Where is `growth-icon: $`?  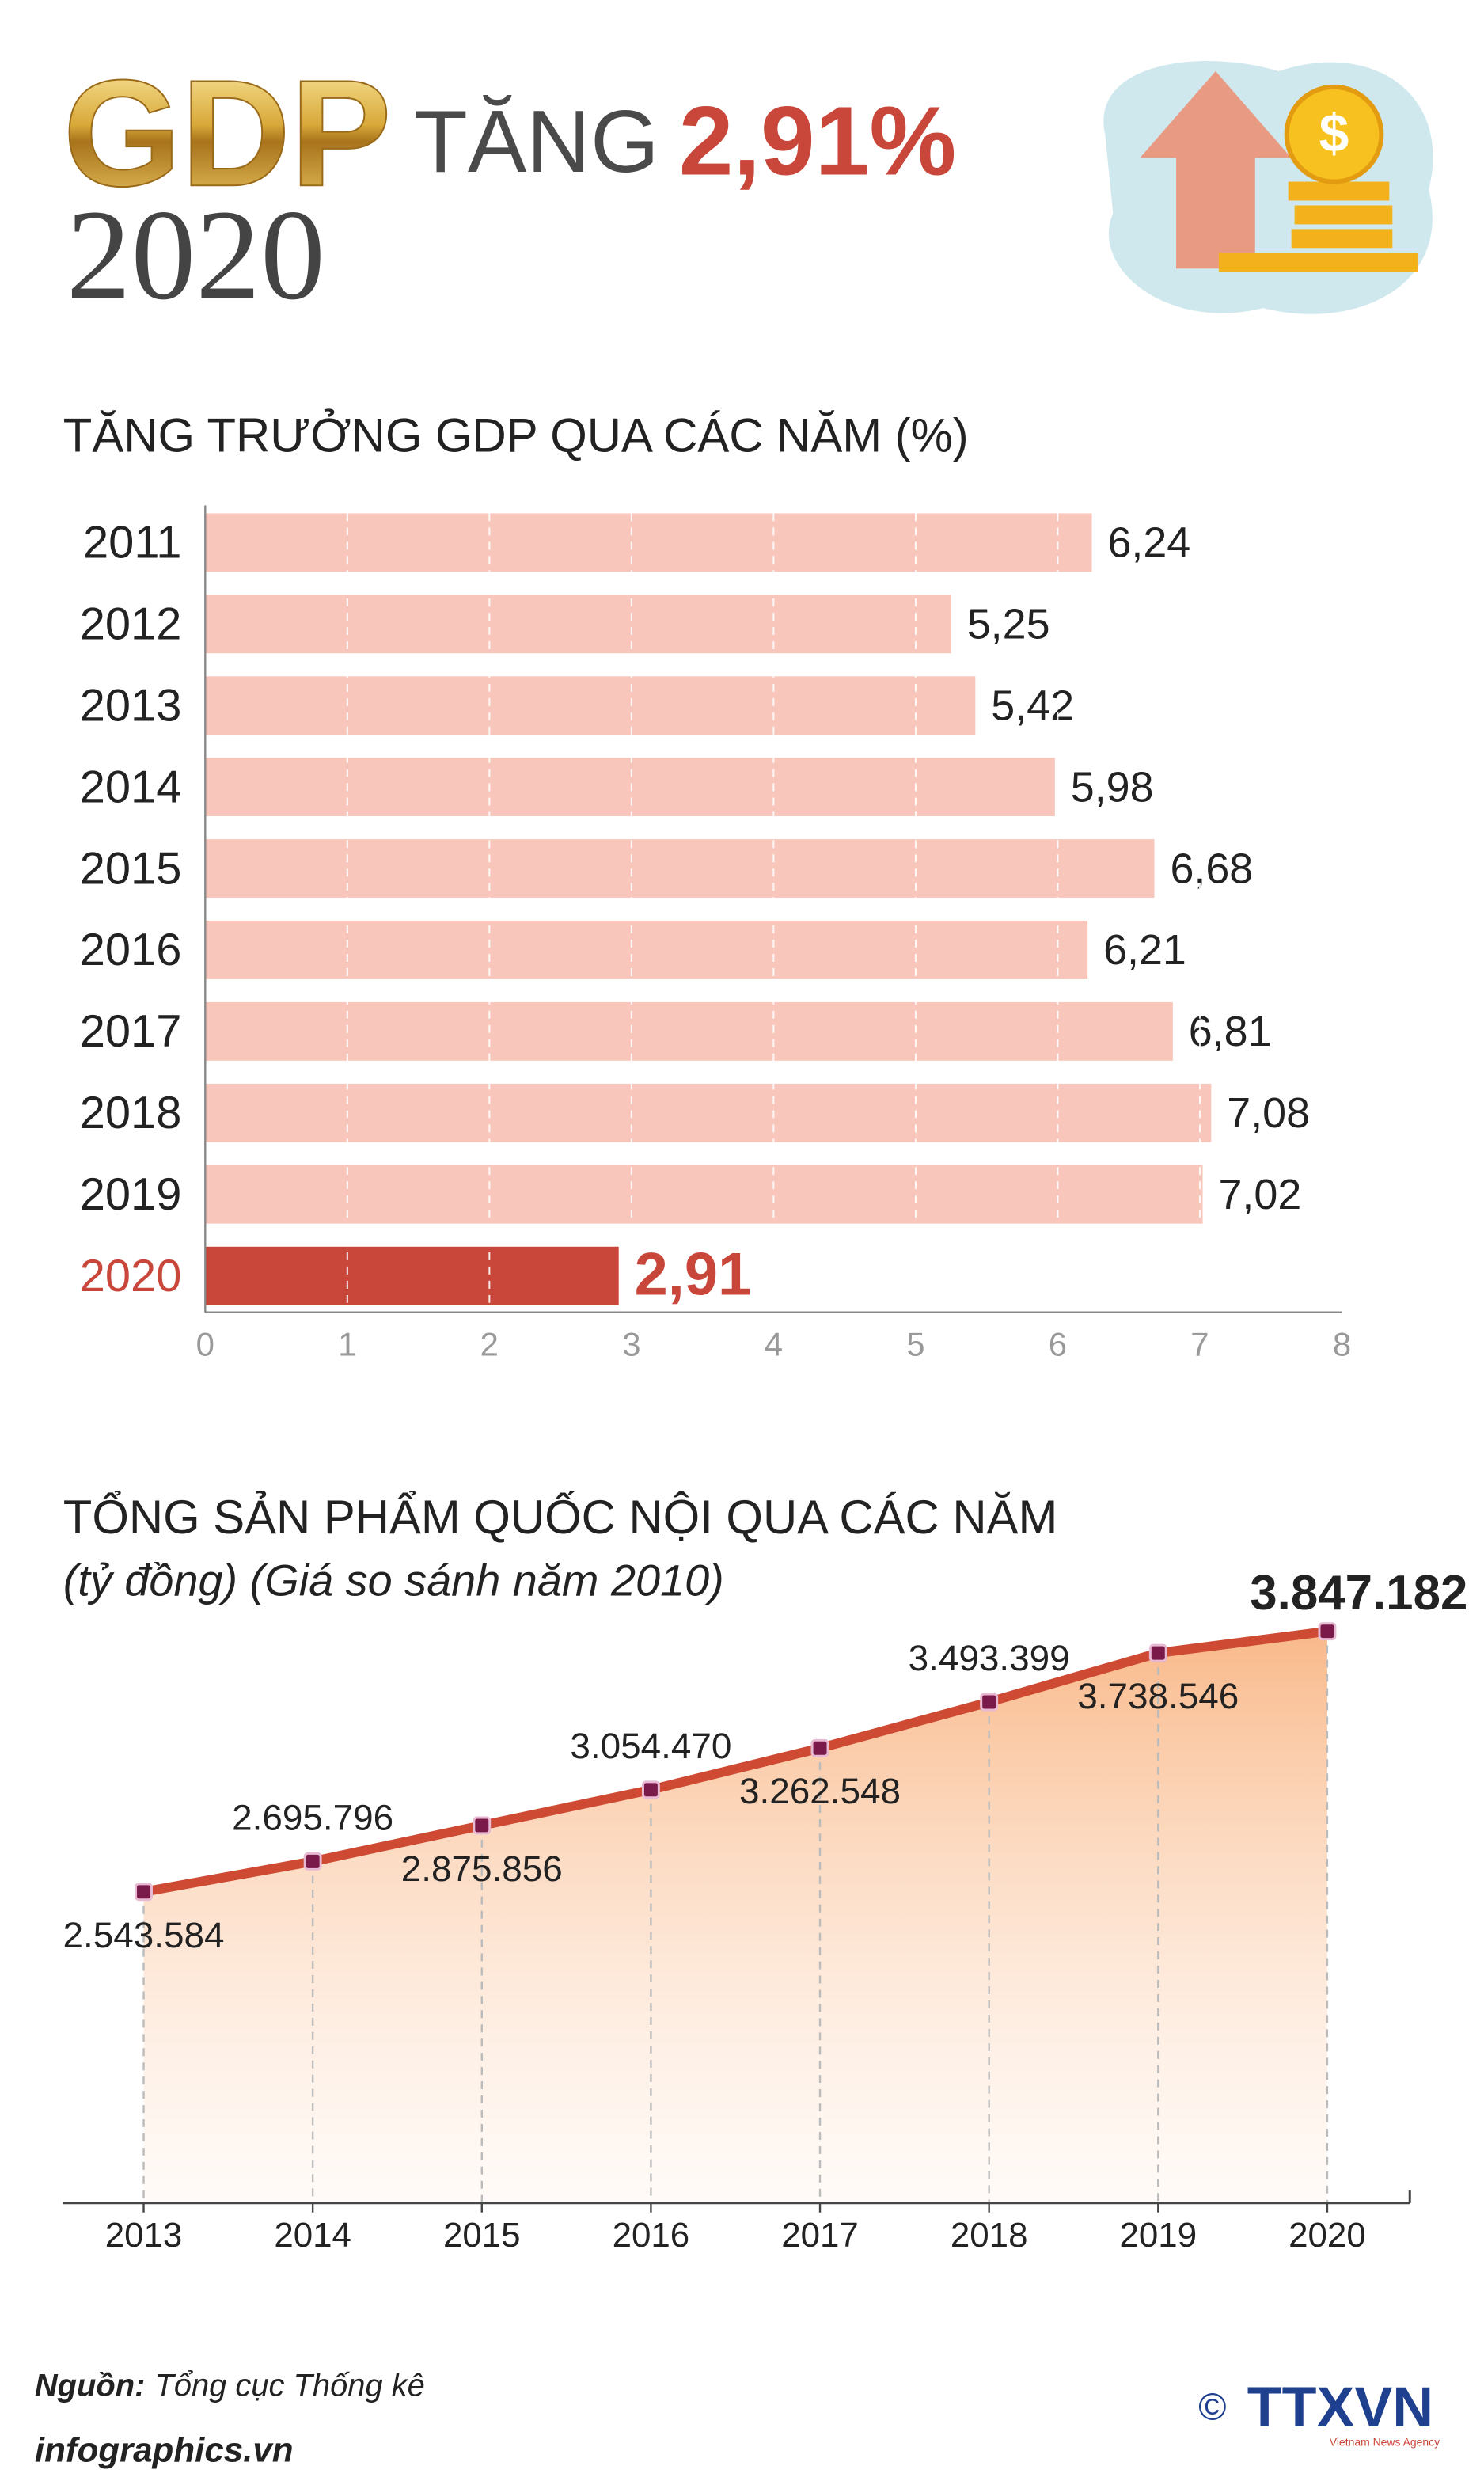 growth-icon: $ is located at coordinates (1268, 187).